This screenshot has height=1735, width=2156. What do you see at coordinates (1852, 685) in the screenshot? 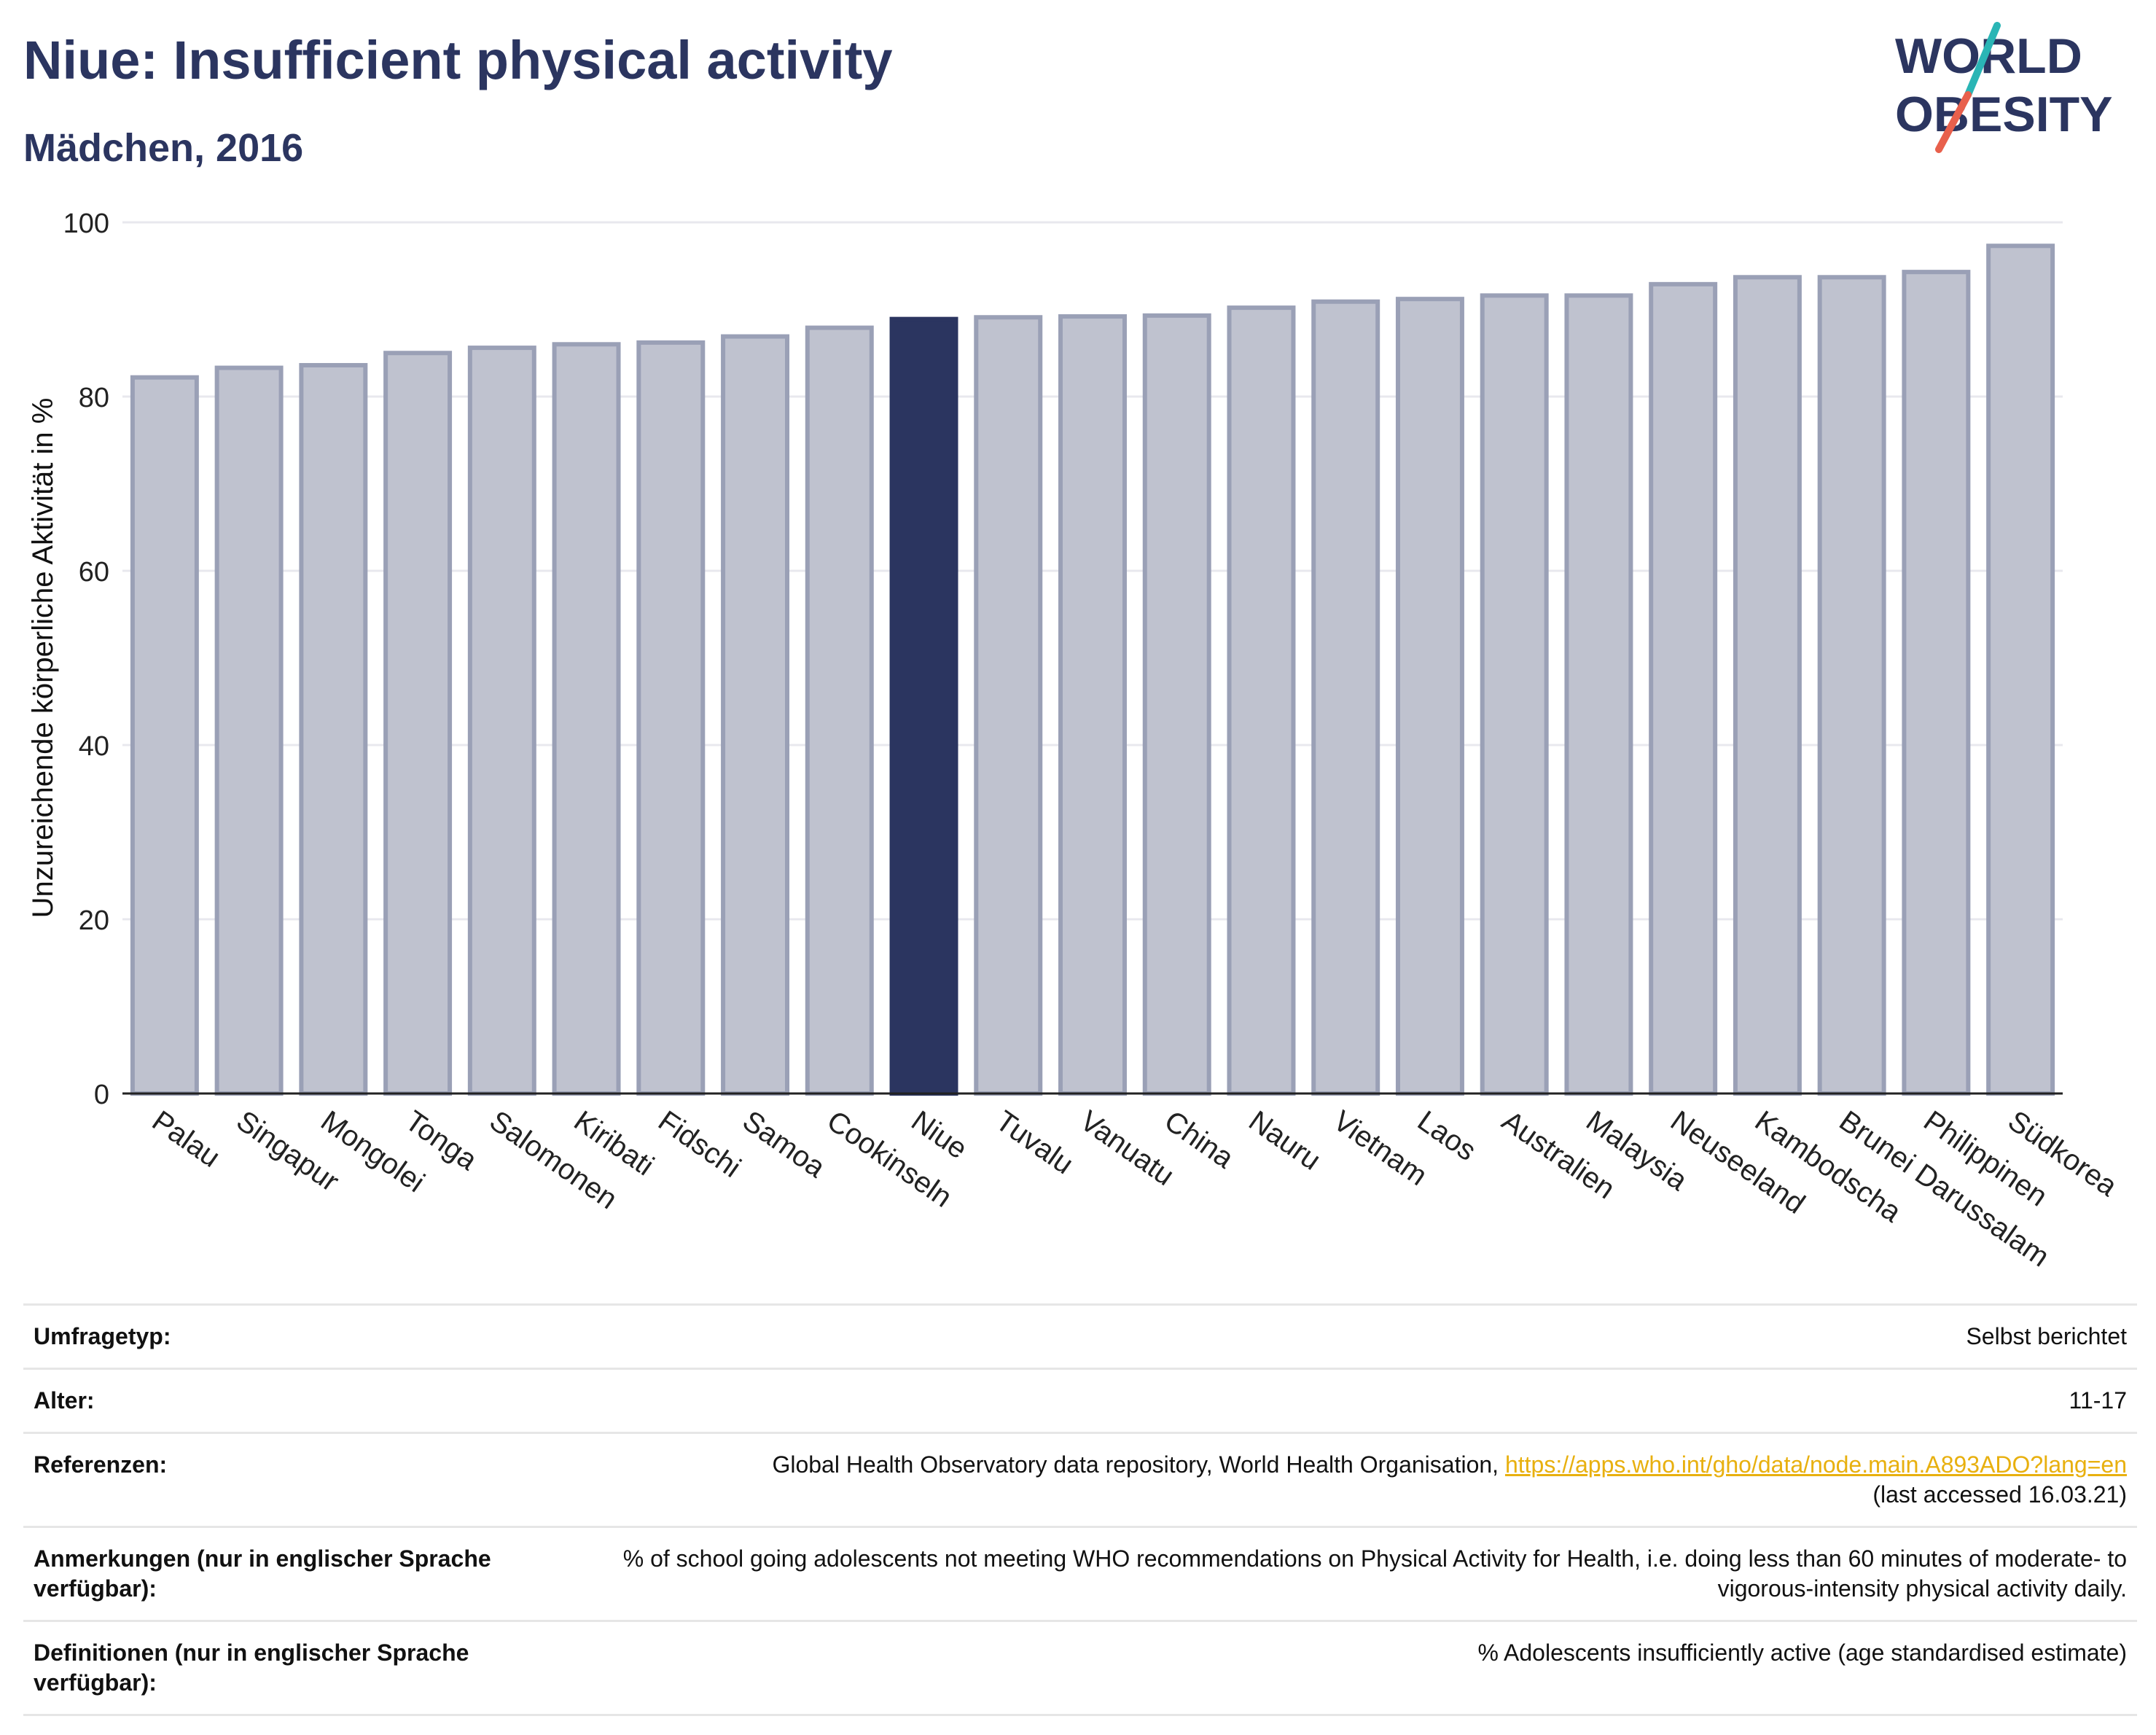
I see `bar-brunei-darussalam` at bounding box center [1852, 685].